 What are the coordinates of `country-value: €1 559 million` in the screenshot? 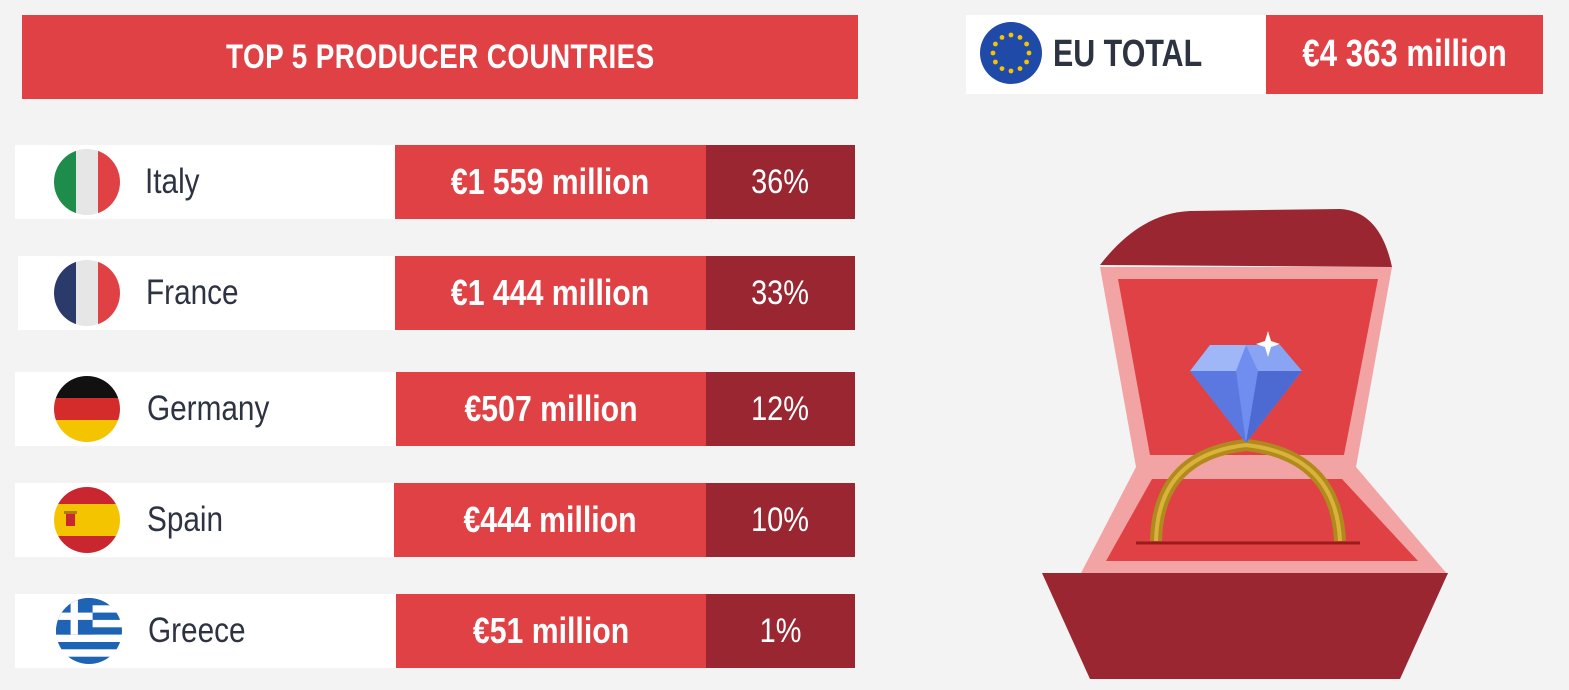 It's located at (550, 182).